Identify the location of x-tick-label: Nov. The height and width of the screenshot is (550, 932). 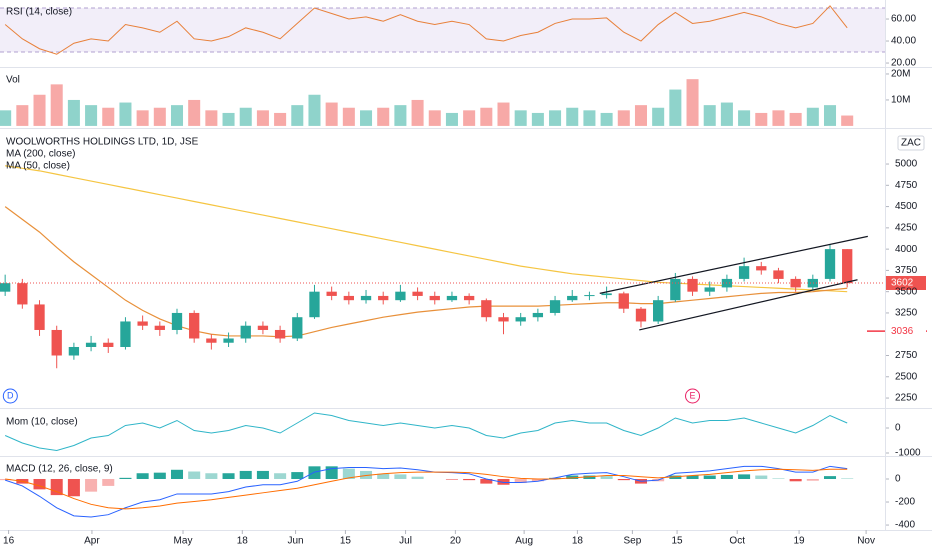
(866, 541).